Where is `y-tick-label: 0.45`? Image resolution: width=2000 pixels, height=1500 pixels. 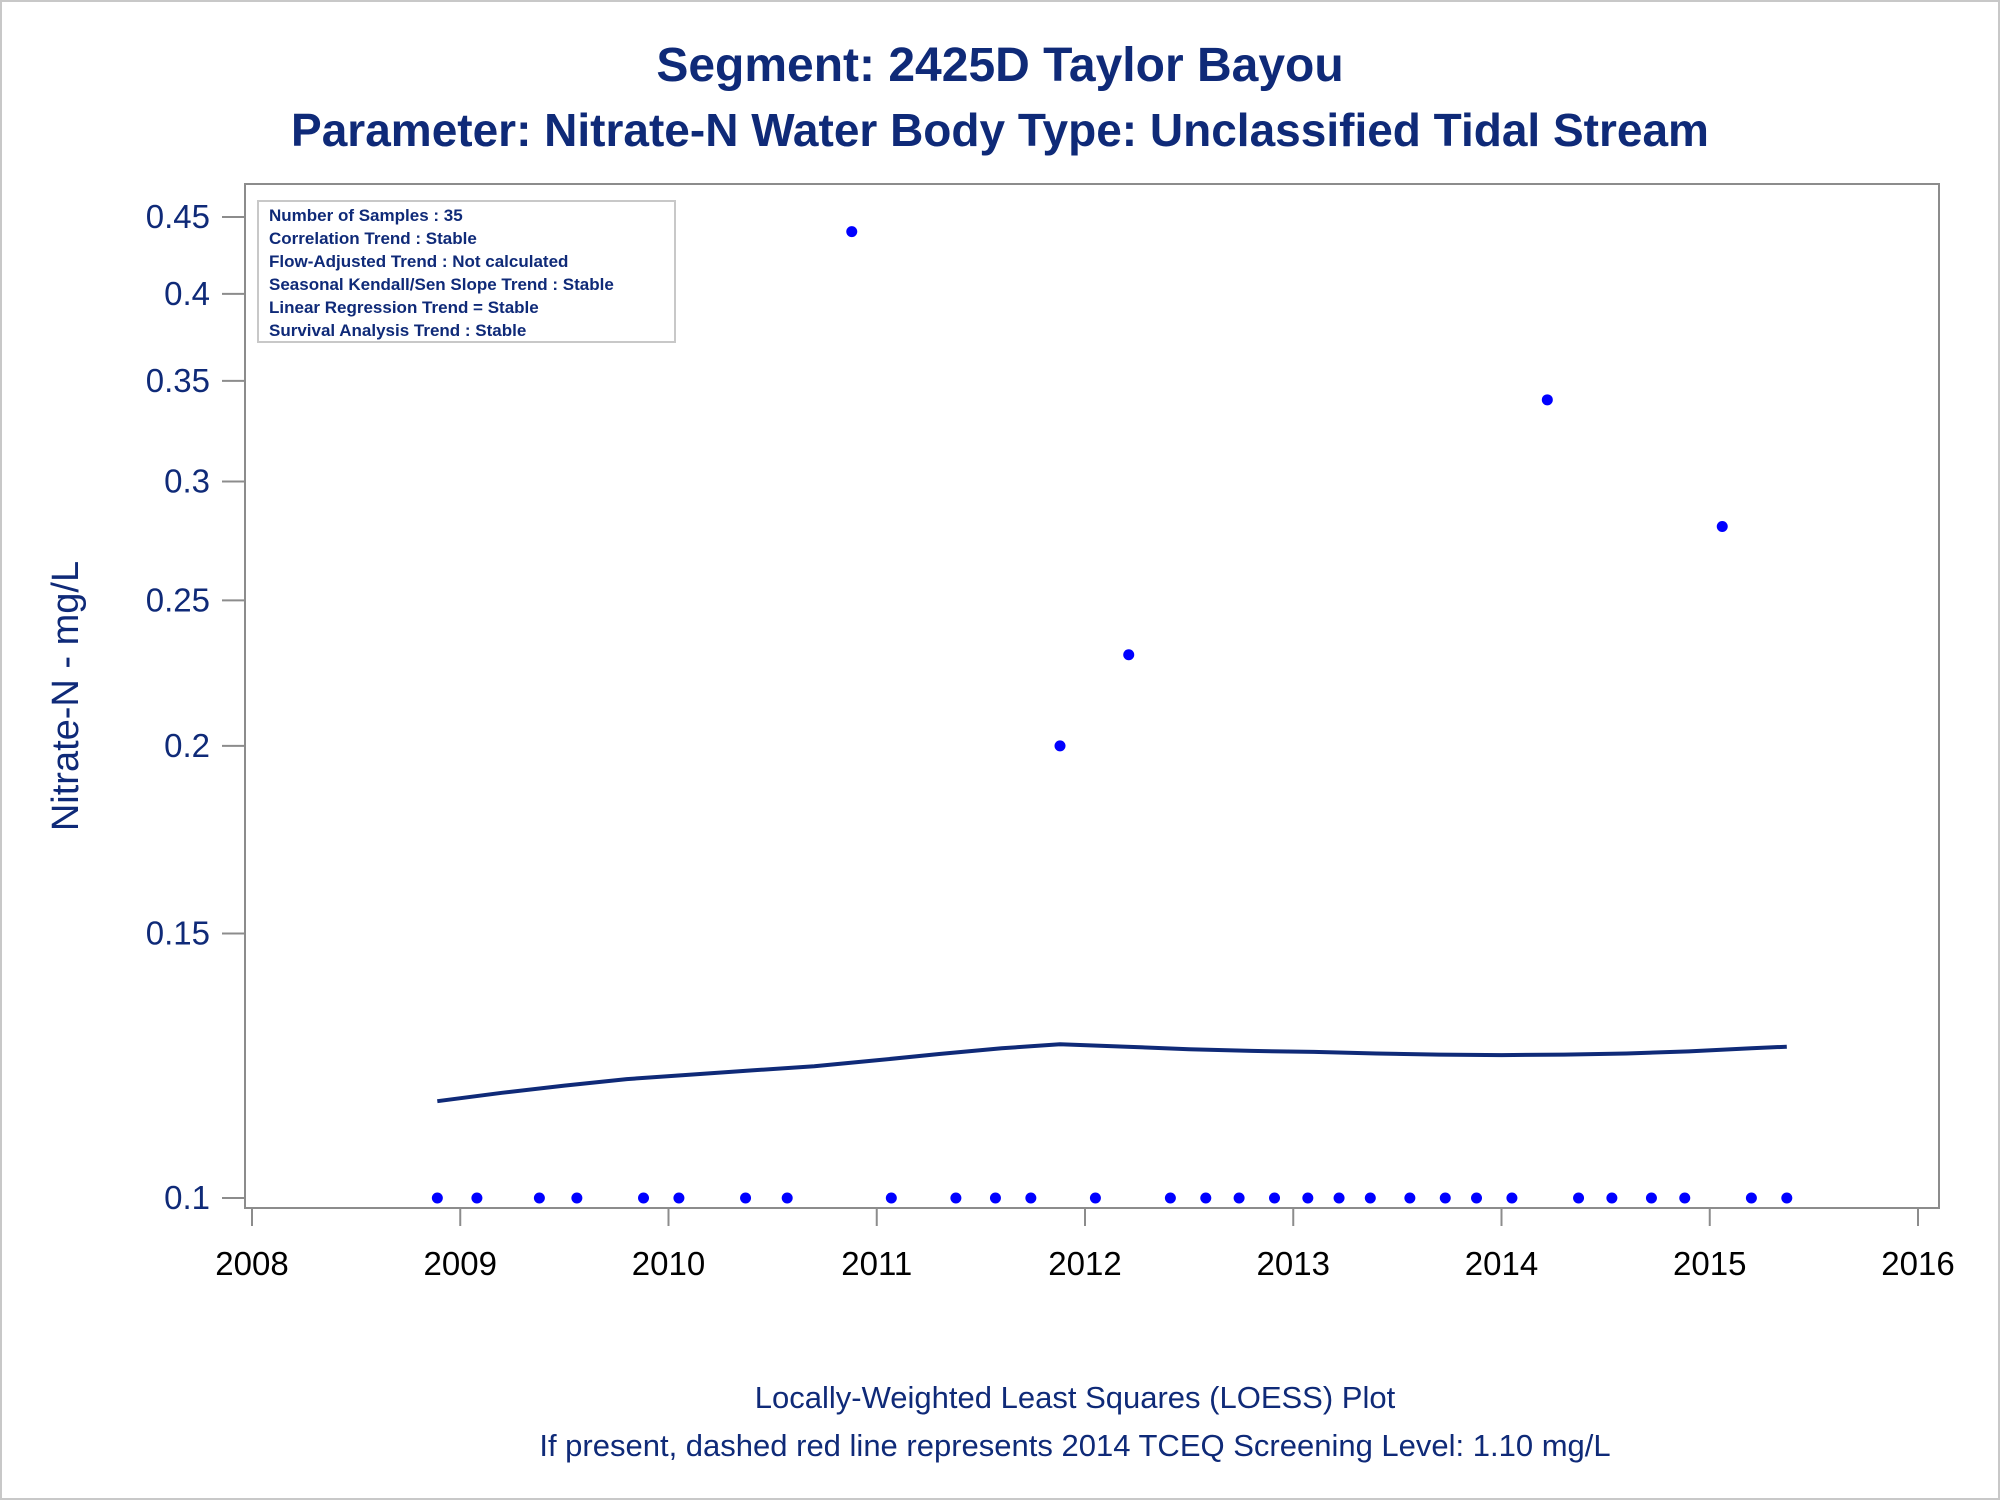
y-tick-label: 0.45 is located at coordinates (178, 216).